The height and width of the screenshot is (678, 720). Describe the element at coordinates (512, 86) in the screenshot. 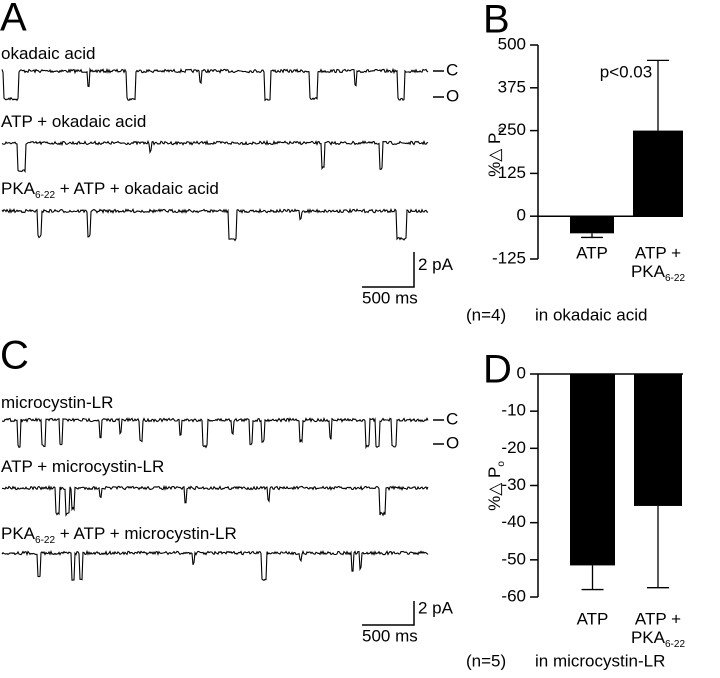

I see `y-tick-label: 375` at that location.